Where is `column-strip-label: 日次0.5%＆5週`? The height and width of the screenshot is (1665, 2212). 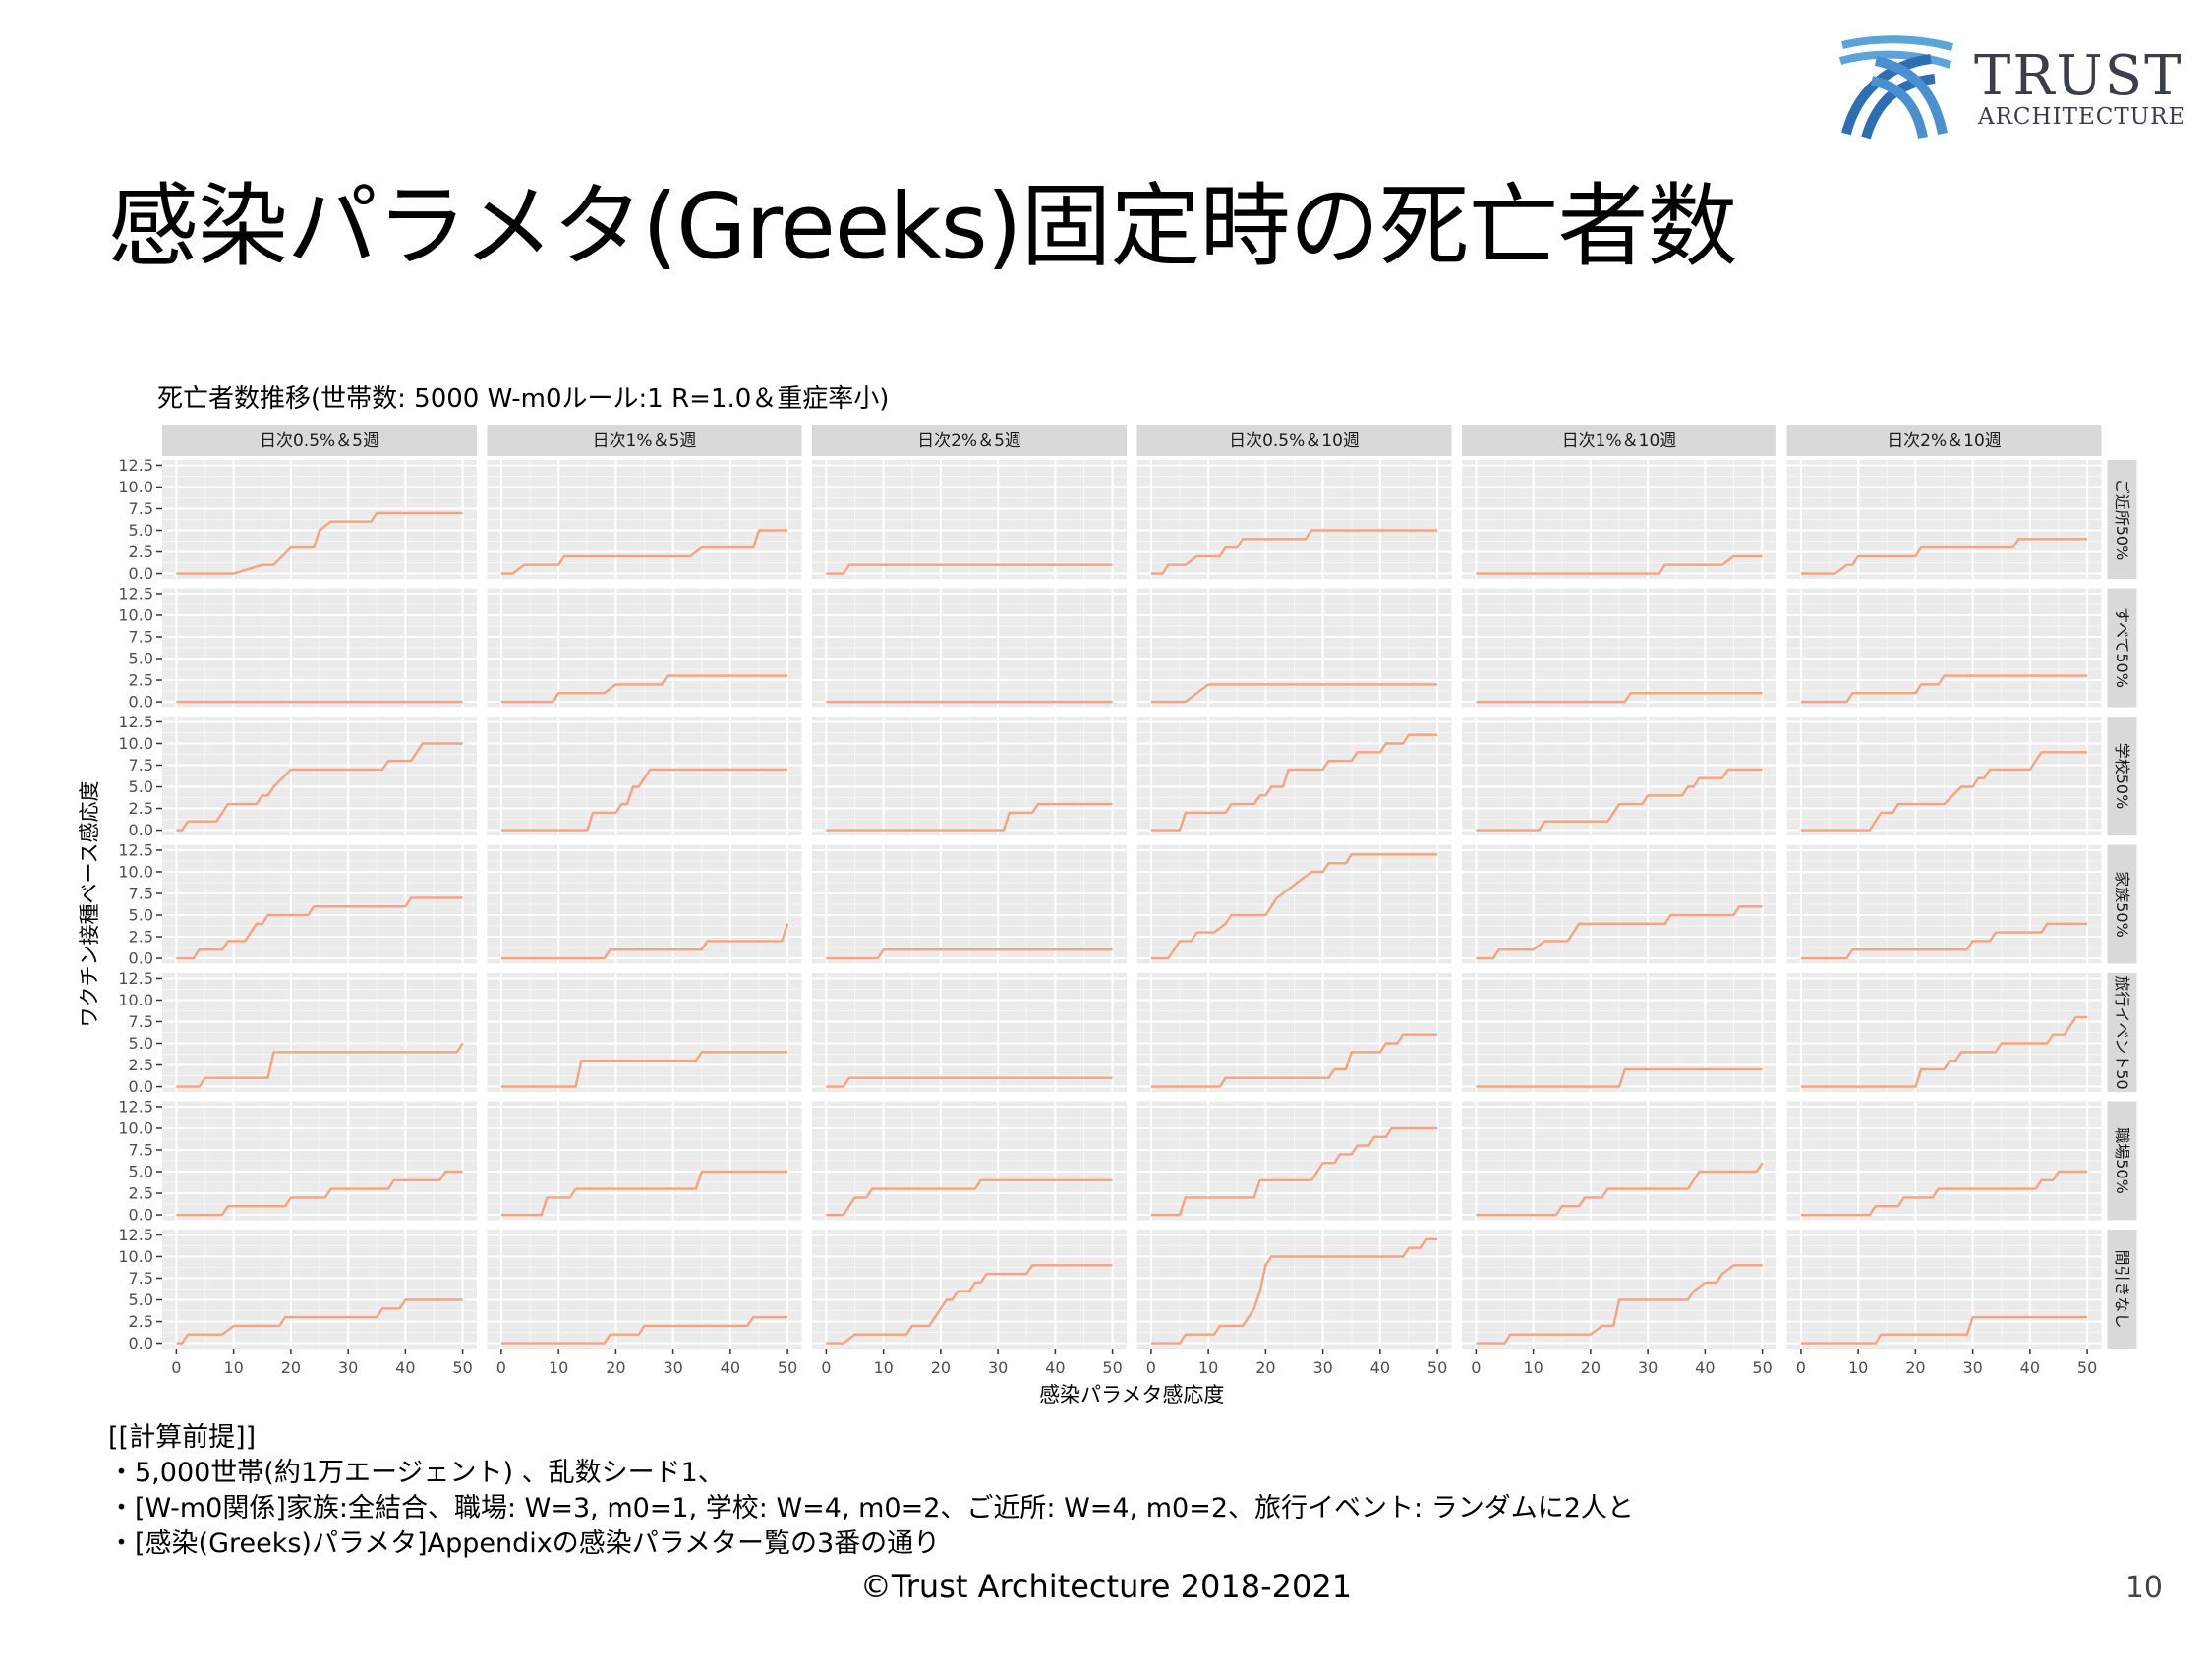 column-strip-label: 日次0.5%＆5週 is located at coordinates (320, 441).